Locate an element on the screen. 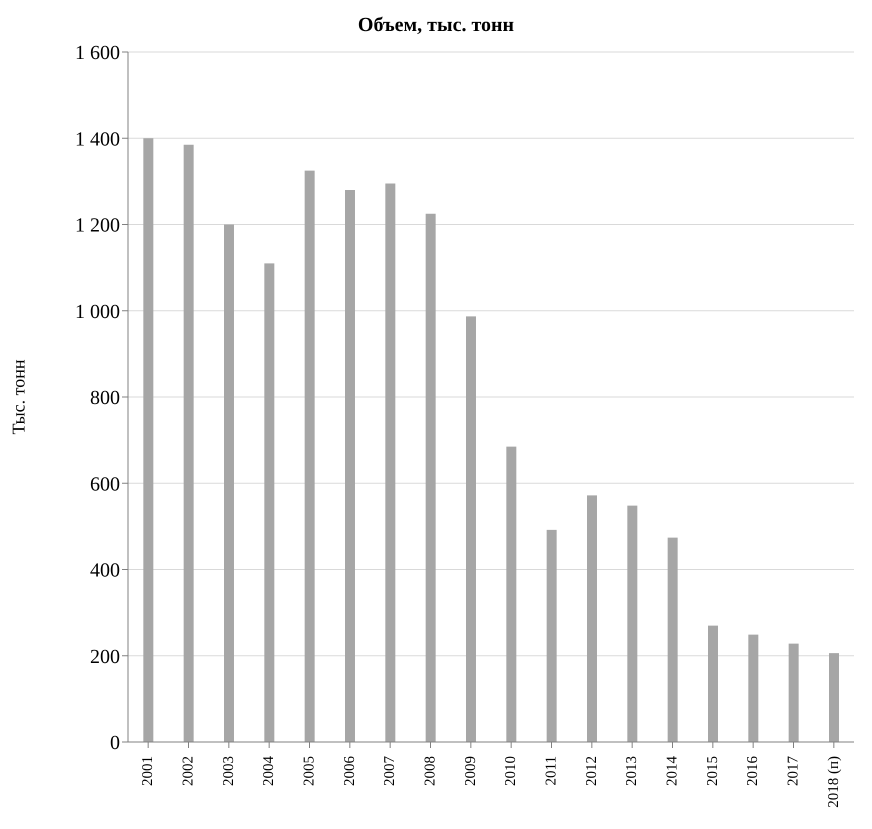  y-tick-label: 800 is located at coordinates (105, 398).